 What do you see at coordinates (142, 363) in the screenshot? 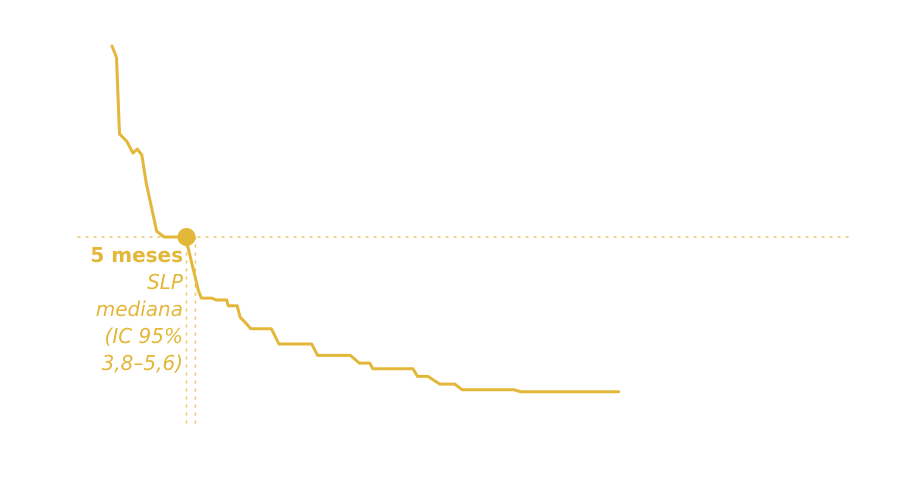
I see `median-desc-line-4: 3,8–5,6)` at bounding box center [142, 363].